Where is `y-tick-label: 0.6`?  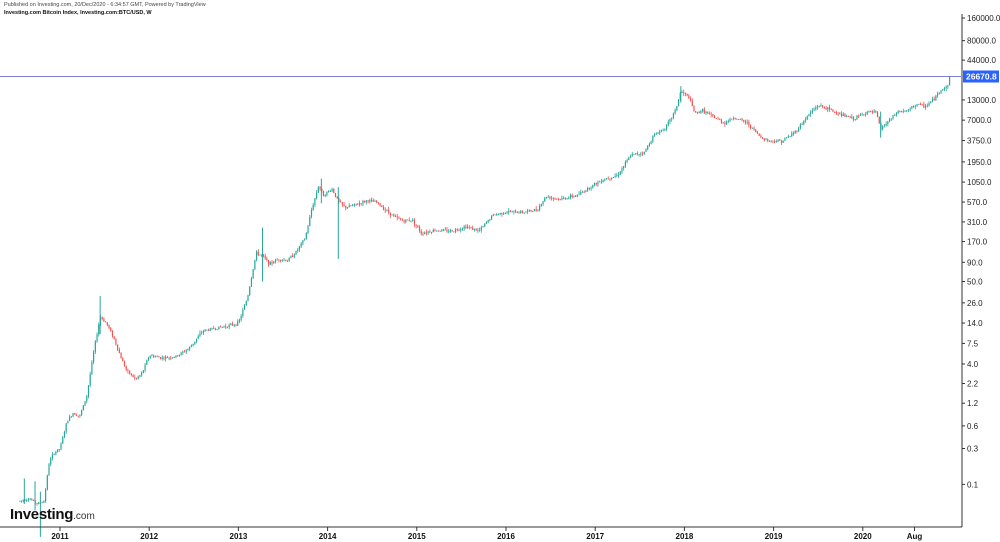 y-tick-label: 0.6 is located at coordinates (973, 426).